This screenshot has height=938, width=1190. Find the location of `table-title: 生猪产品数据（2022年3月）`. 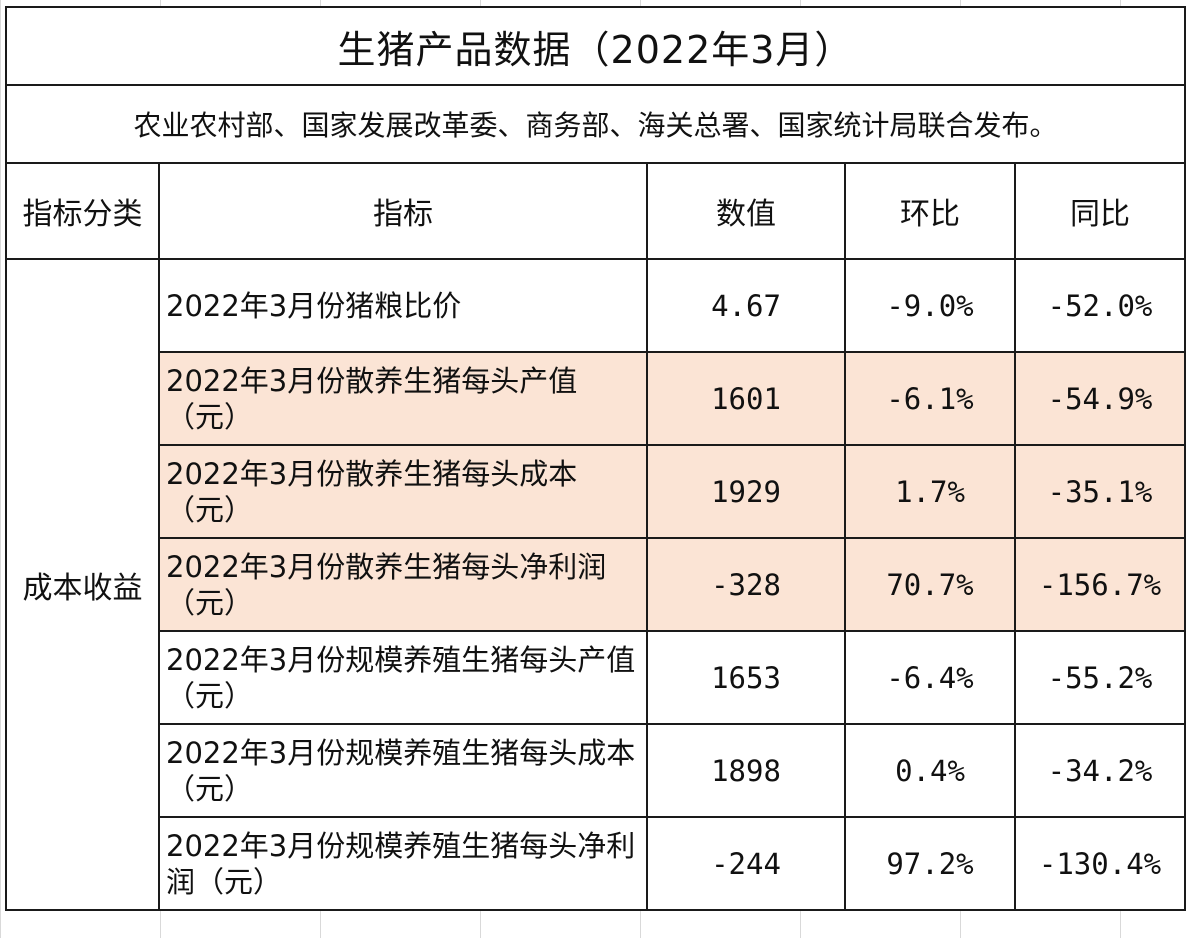

table-title: 生猪产品数据（2022年3月） is located at coordinates (595, 46).